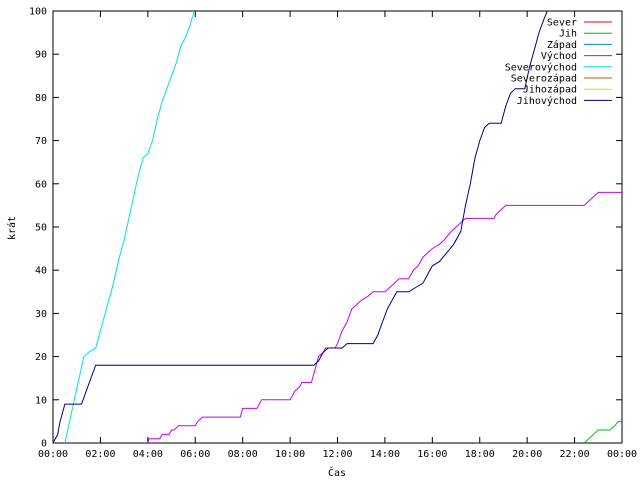 The image size is (640, 480). Describe the element at coordinates (148, 454) in the screenshot. I see `x-tick-label: 04:00` at that location.